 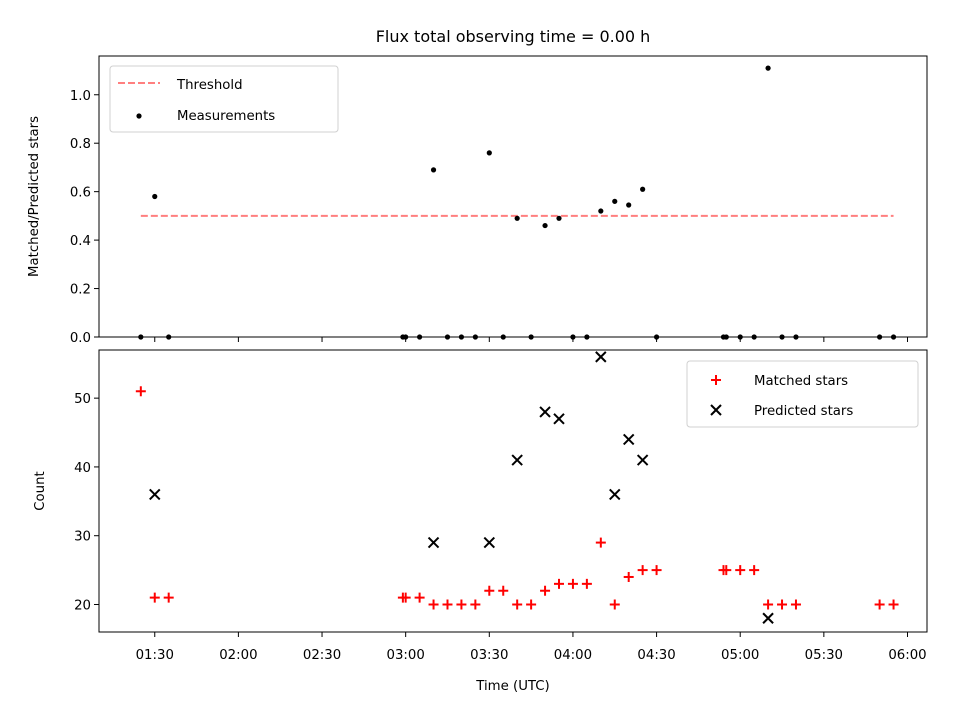 I want to click on bottom-legend: Matched stars Predicted stars, so click(x=802, y=394).